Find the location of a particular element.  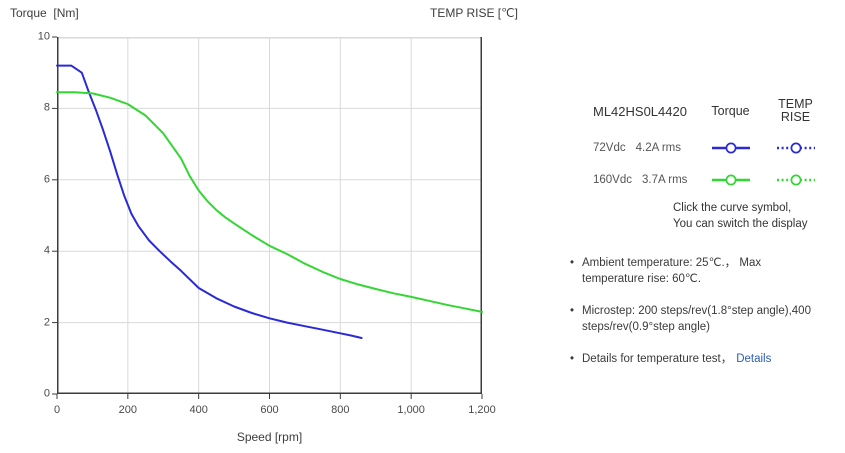

y-tick-label: 6 is located at coordinates (46, 179).